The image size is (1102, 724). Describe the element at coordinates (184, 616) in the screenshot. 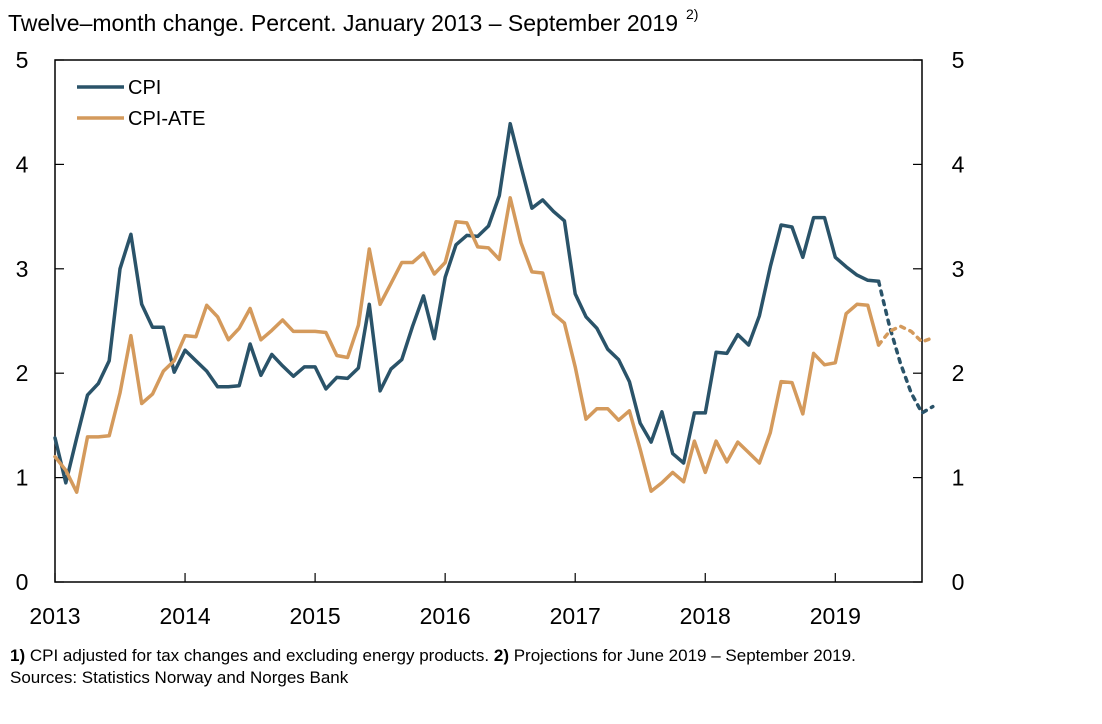

I see `x-tick-label: 2014` at that location.